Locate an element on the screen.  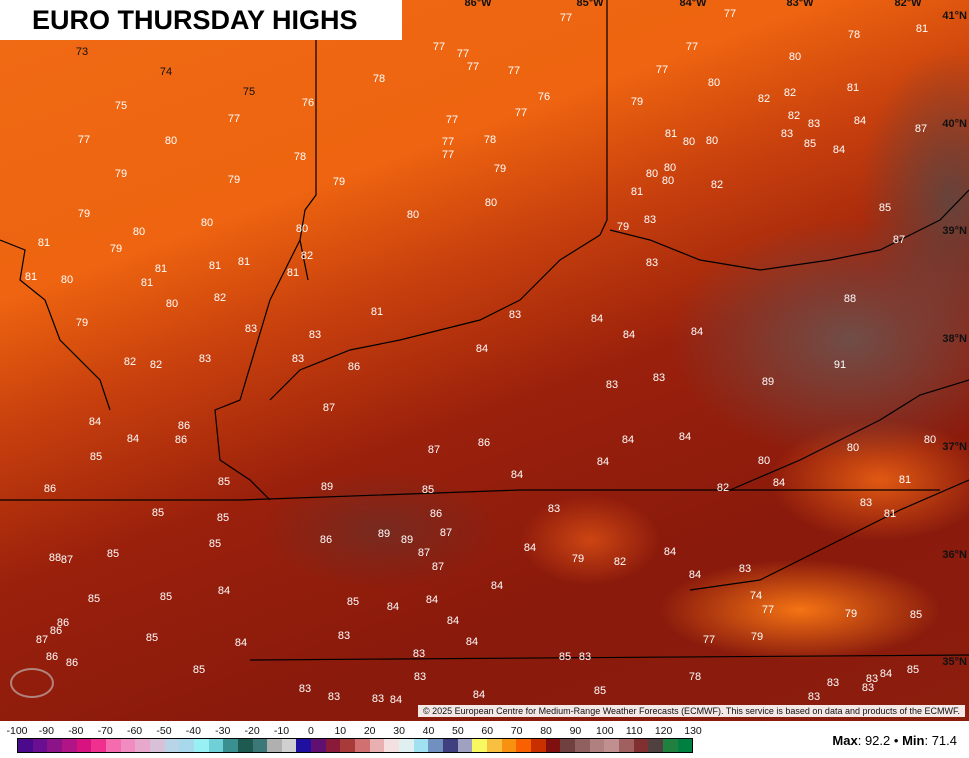
legend-tick-label: -80 is located at coordinates (76, 731).